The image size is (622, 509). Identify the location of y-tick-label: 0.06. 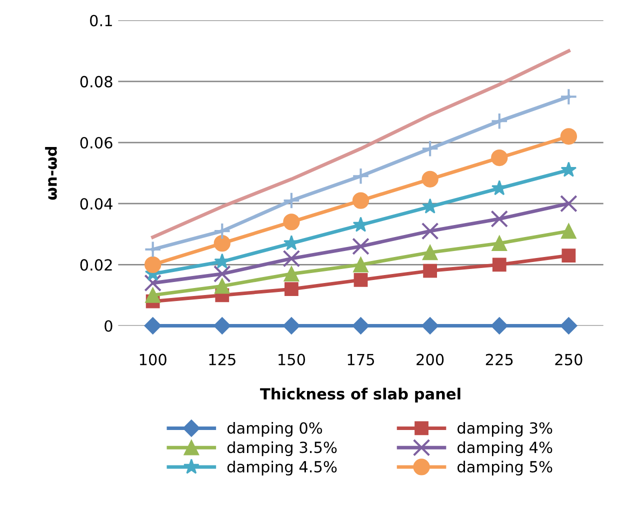
(96, 142).